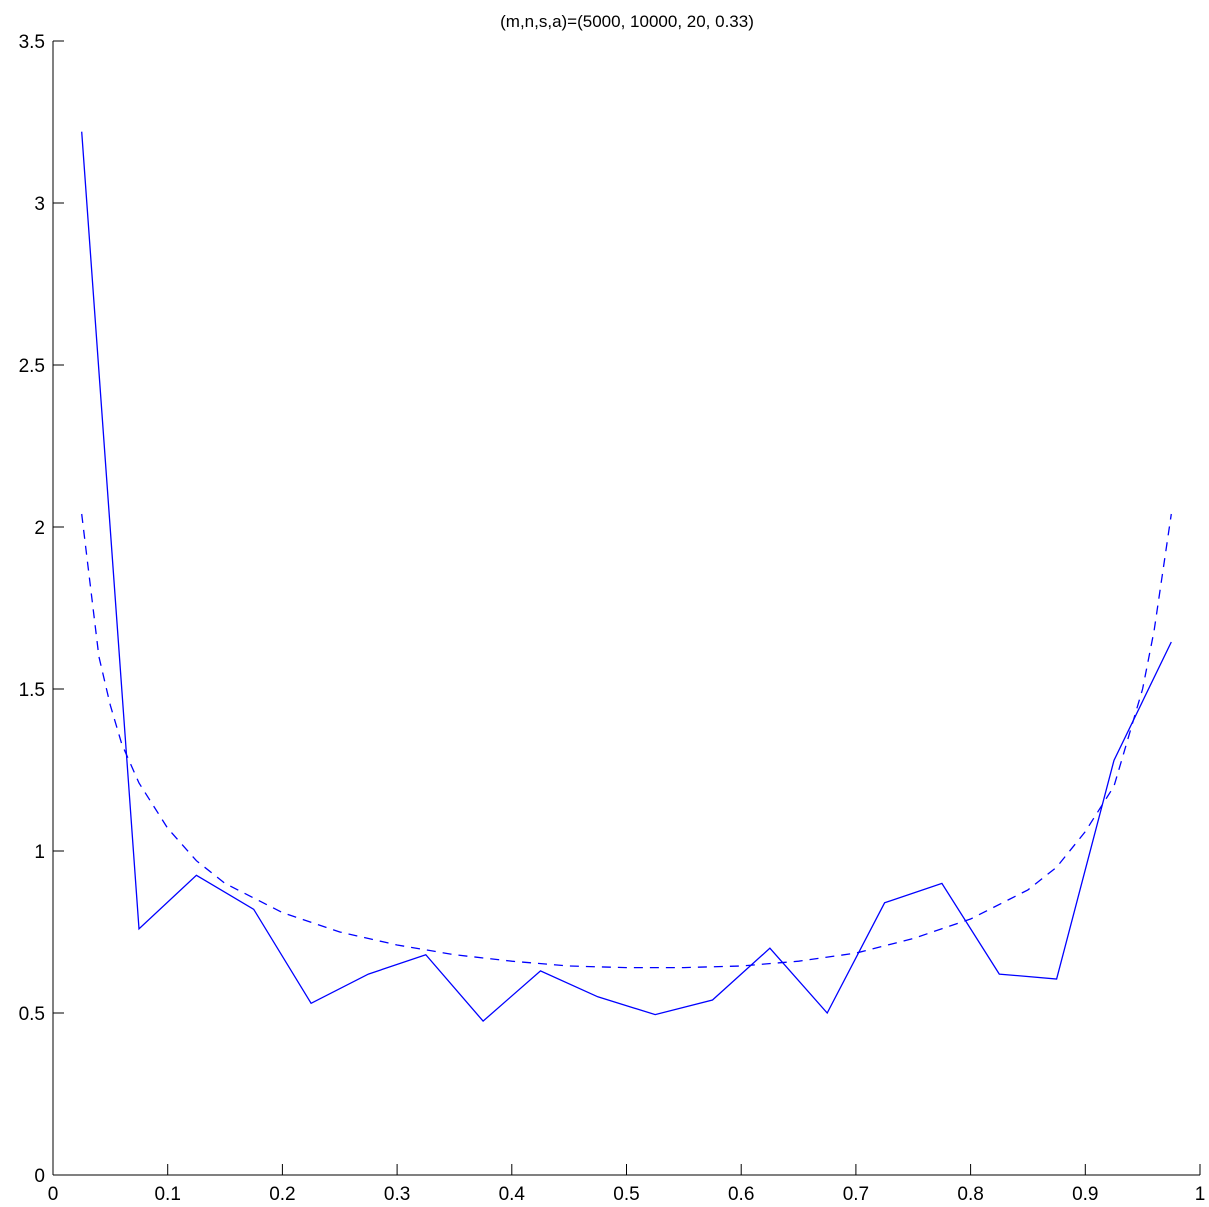 Image resolution: width=1209 pixels, height=1207 pixels. Describe the element at coordinates (626, 1194) in the screenshot. I see `x-tick-label: 0.5` at that location.